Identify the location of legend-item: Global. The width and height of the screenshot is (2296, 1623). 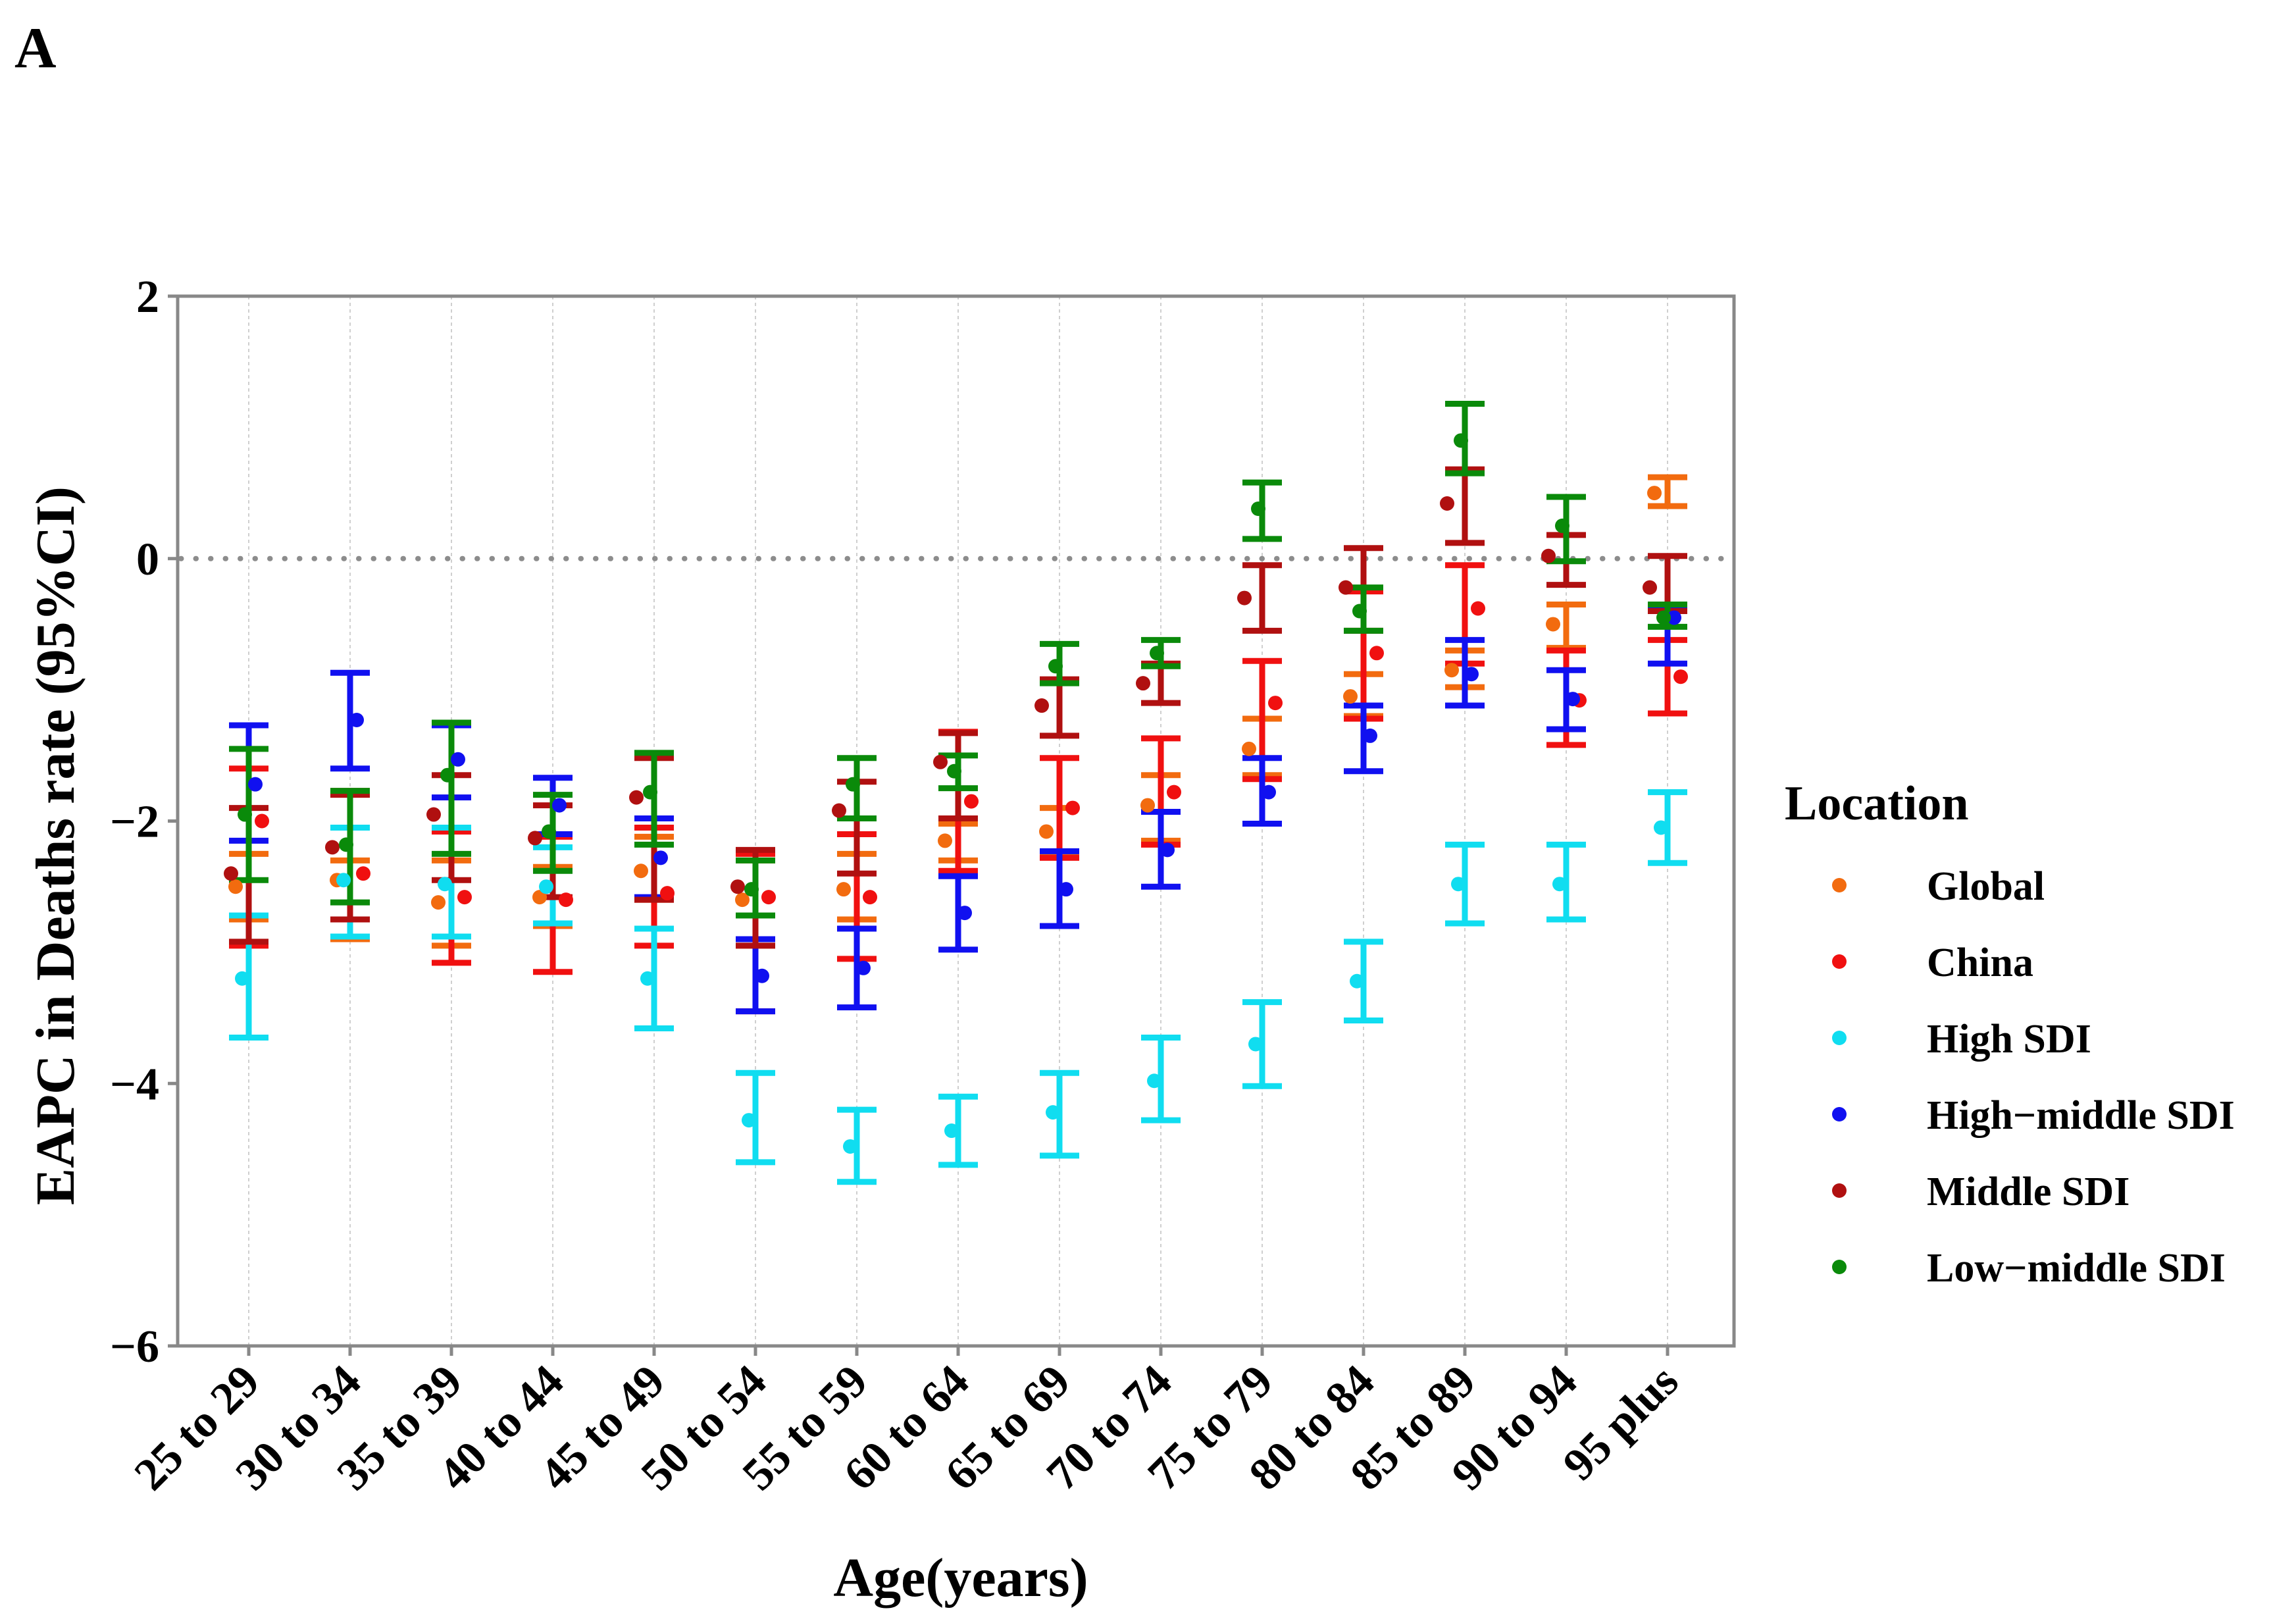
(1939, 886).